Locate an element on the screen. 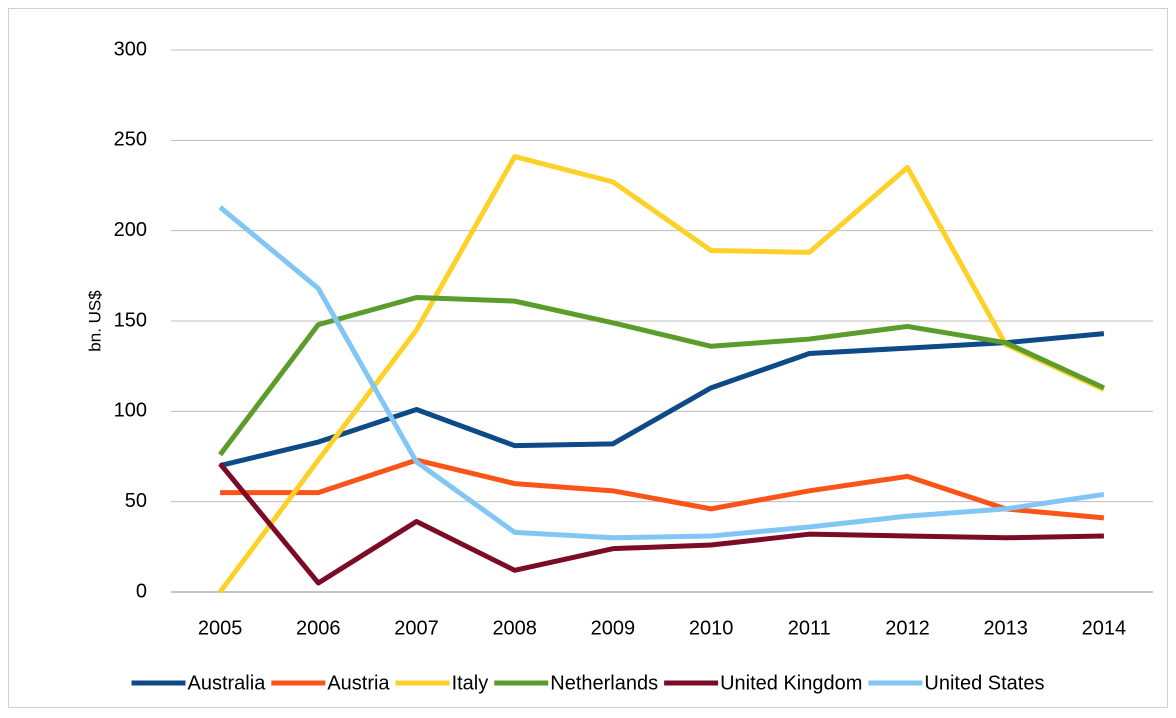 Image resolution: width=1176 pixels, height=718 pixels. x-tick-label: 2013 is located at coordinates (1005, 628).